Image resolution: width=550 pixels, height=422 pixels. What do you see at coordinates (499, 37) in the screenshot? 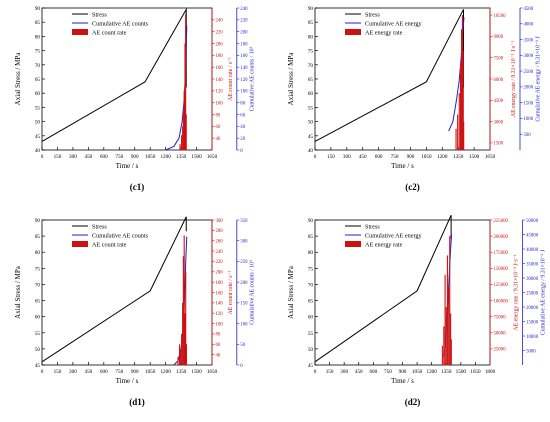
I see `inner-right-tick-label: 9000` at bounding box center [499, 37].